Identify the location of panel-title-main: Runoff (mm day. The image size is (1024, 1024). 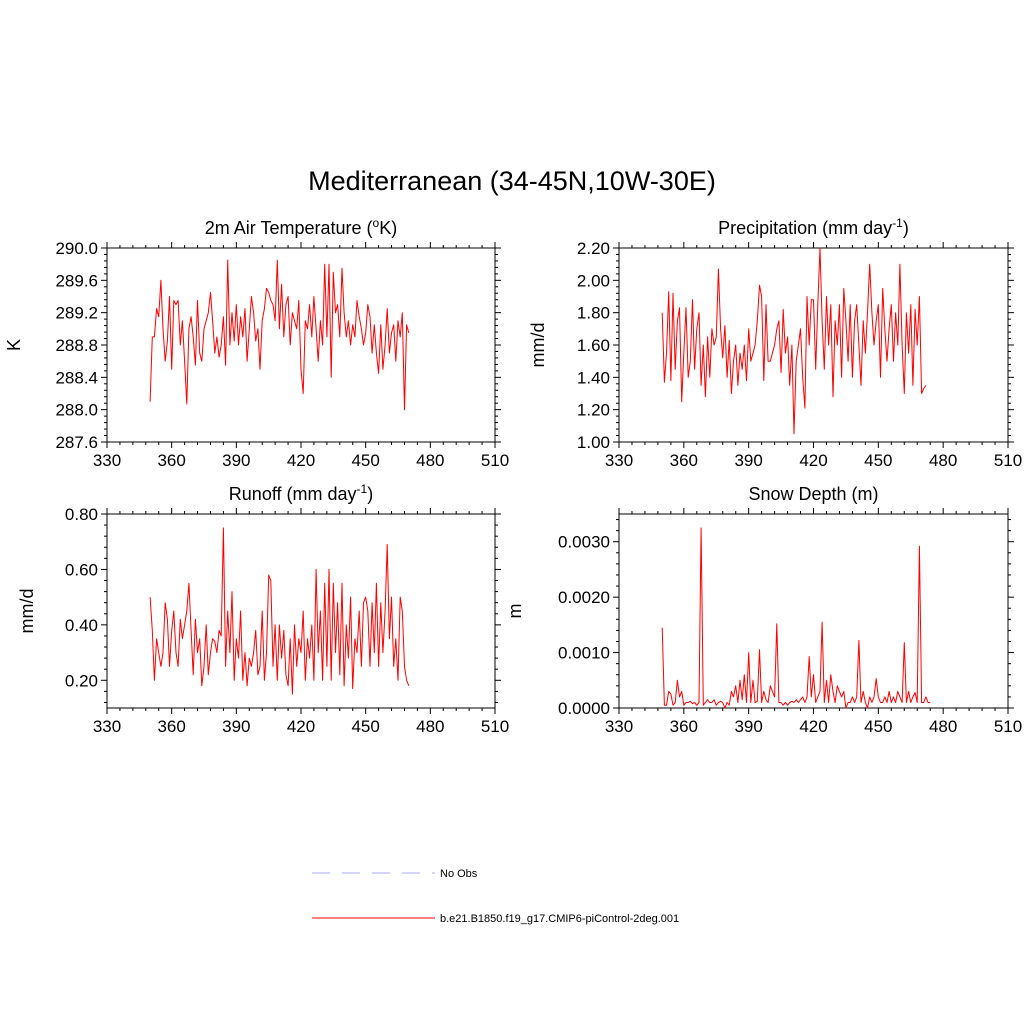
(293, 494).